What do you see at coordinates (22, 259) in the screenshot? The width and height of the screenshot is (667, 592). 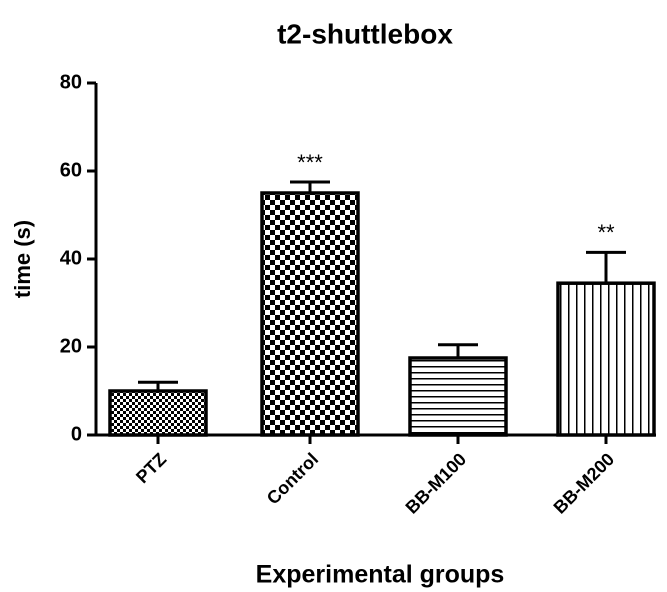 I see `y-axis-label: time (s)` at bounding box center [22, 259].